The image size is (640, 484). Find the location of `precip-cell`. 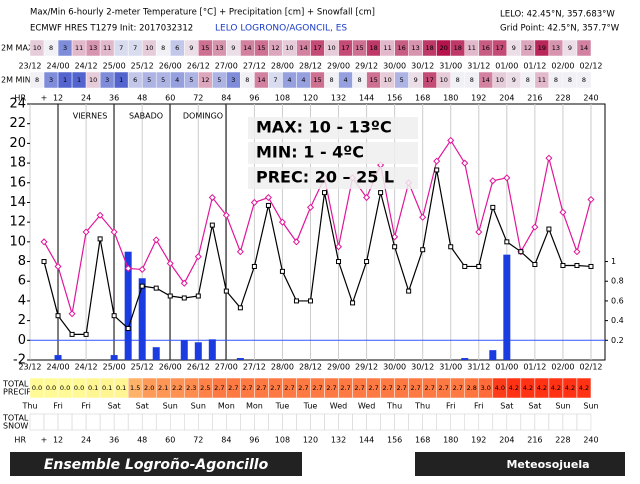

precip-cell is located at coordinates (584, 388).